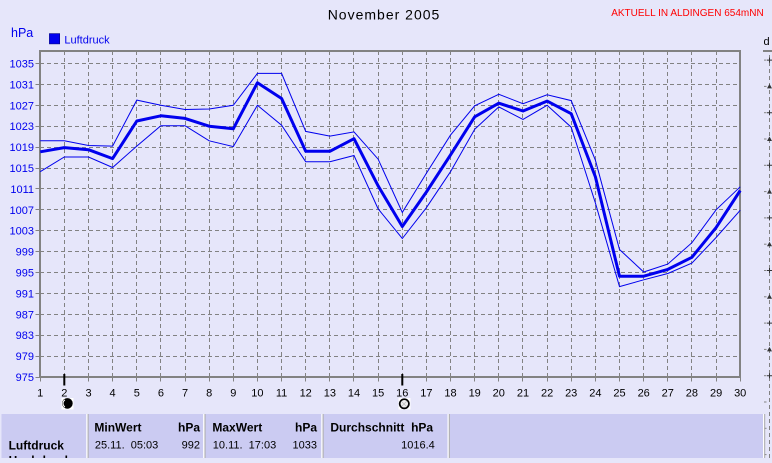 The width and height of the screenshot is (772, 463). Describe the element at coordinates (716, 394) in the screenshot. I see `svg-text: 29` at that location.